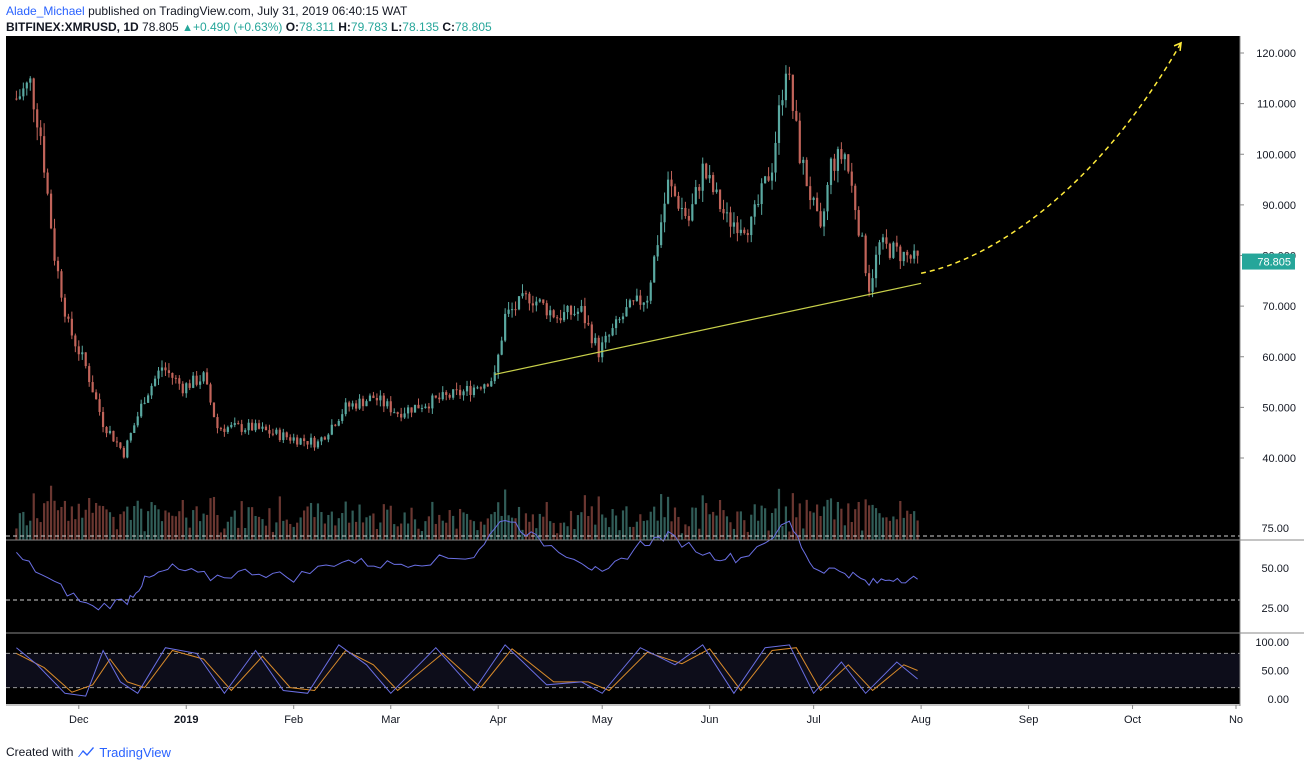  Describe the element at coordinates (1276, 105) in the screenshot. I see `price-tick-label: 110.000` at that location.